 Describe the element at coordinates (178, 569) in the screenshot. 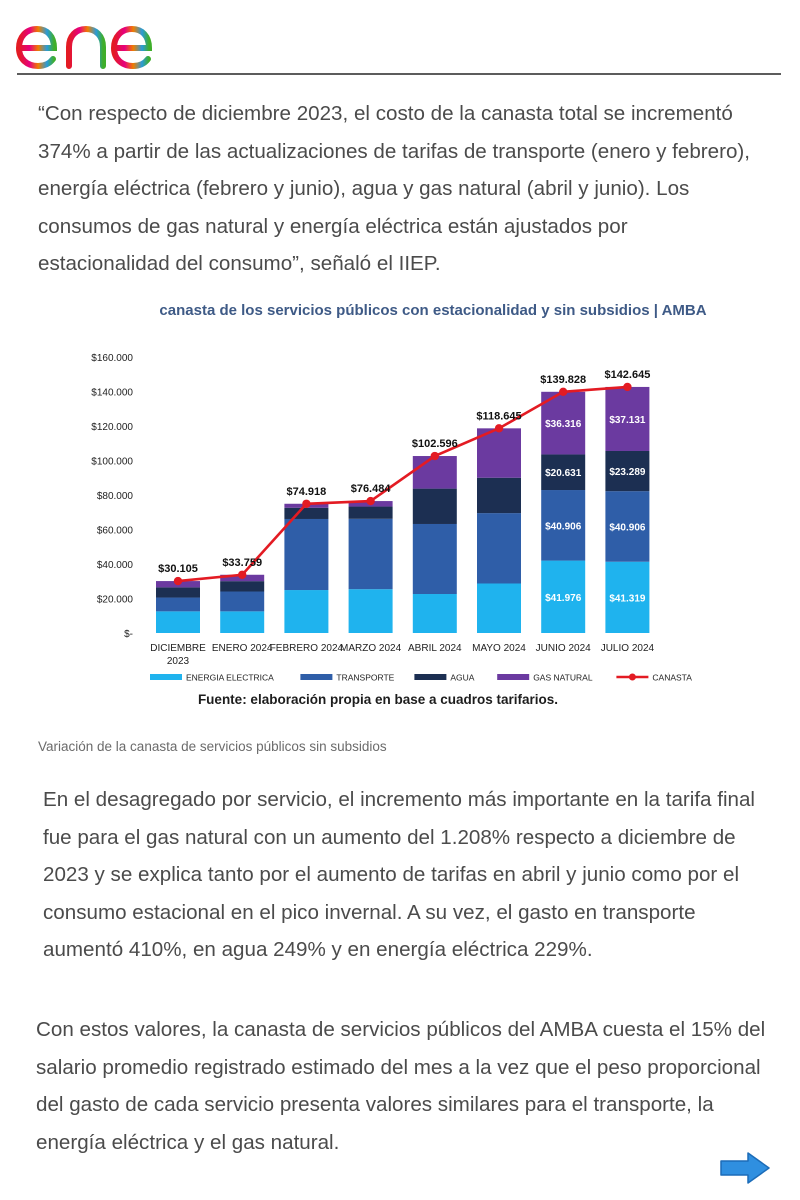

I see `canasta-data-label: $30.105` at that location.